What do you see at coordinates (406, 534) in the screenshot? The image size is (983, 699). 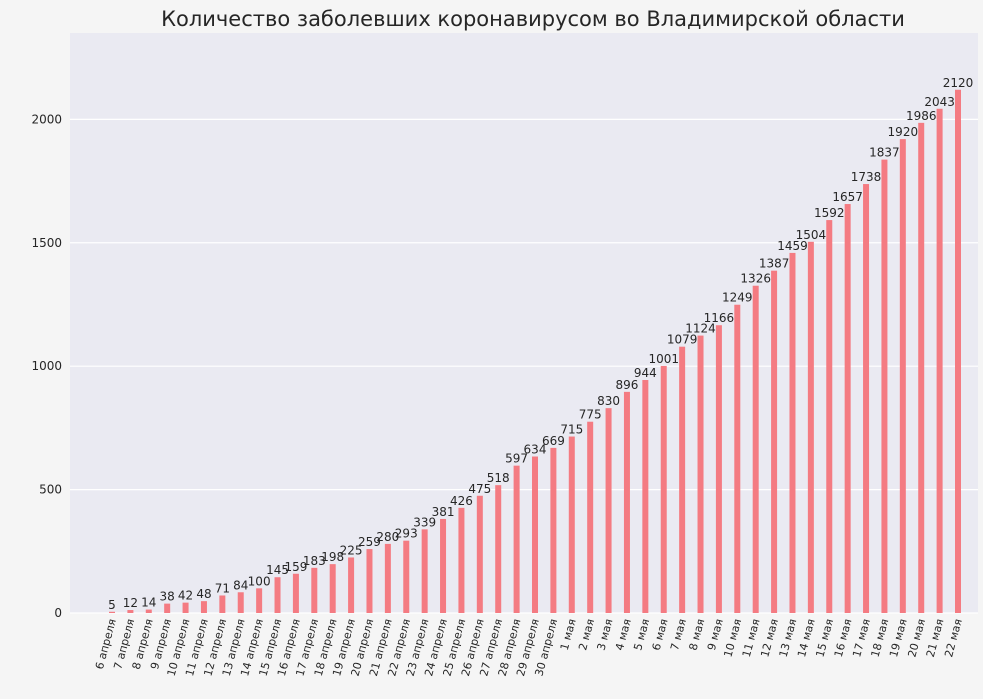 I see `data-label: 293` at bounding box center [406, 534].